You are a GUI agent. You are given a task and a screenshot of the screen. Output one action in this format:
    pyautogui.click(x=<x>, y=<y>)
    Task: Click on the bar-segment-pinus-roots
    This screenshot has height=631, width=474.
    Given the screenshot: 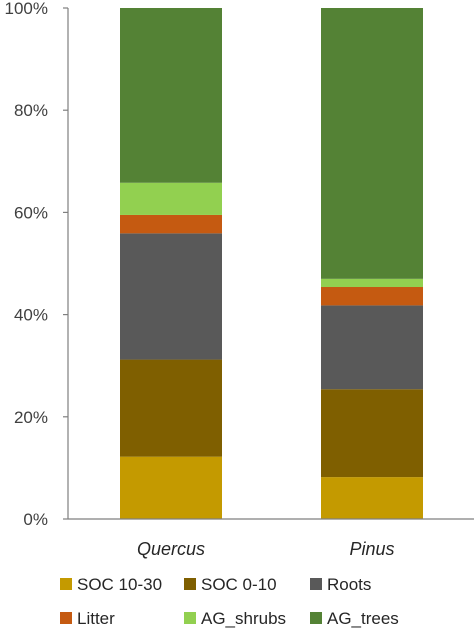 What is the action you would take?
    pyautogui.click(x=372, y=347)
    